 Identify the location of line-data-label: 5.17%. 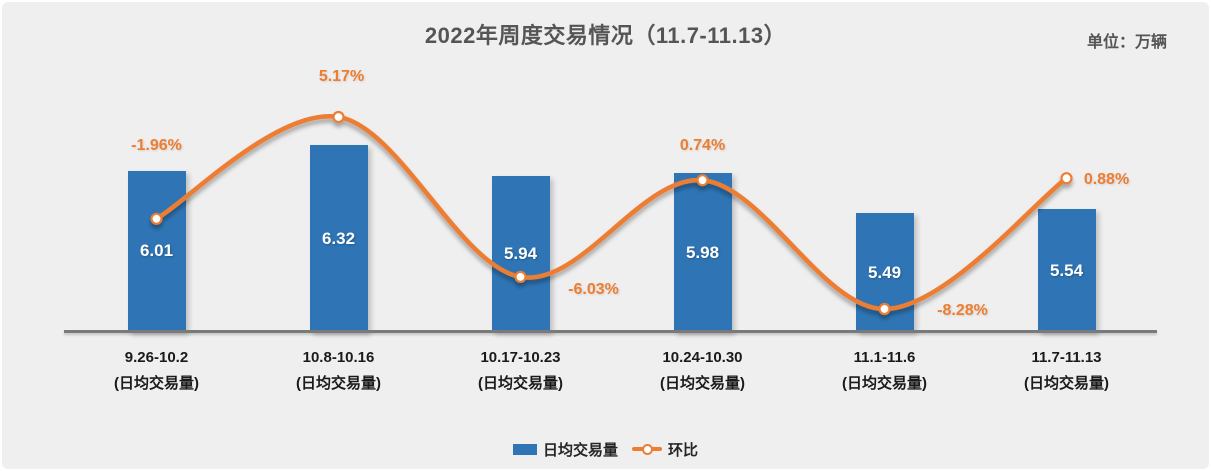
(341, 76).